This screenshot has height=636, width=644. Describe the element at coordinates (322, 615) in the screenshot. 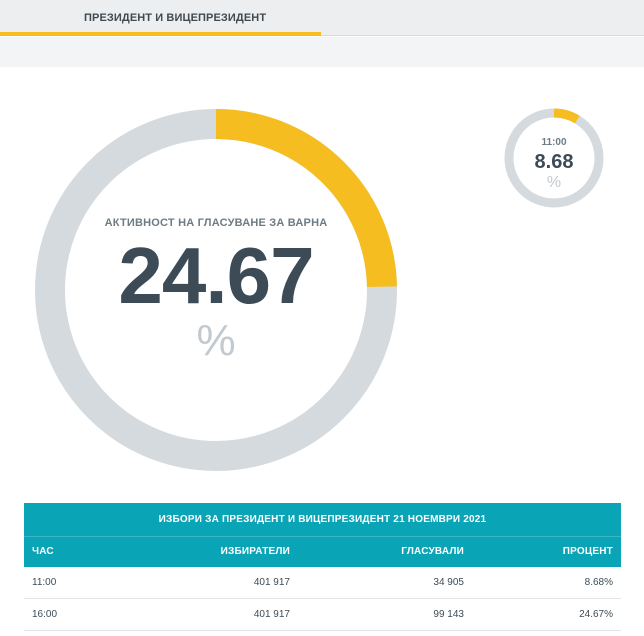

I see `table-row: 16:00 401 917 99 143 24.67%` at that location.